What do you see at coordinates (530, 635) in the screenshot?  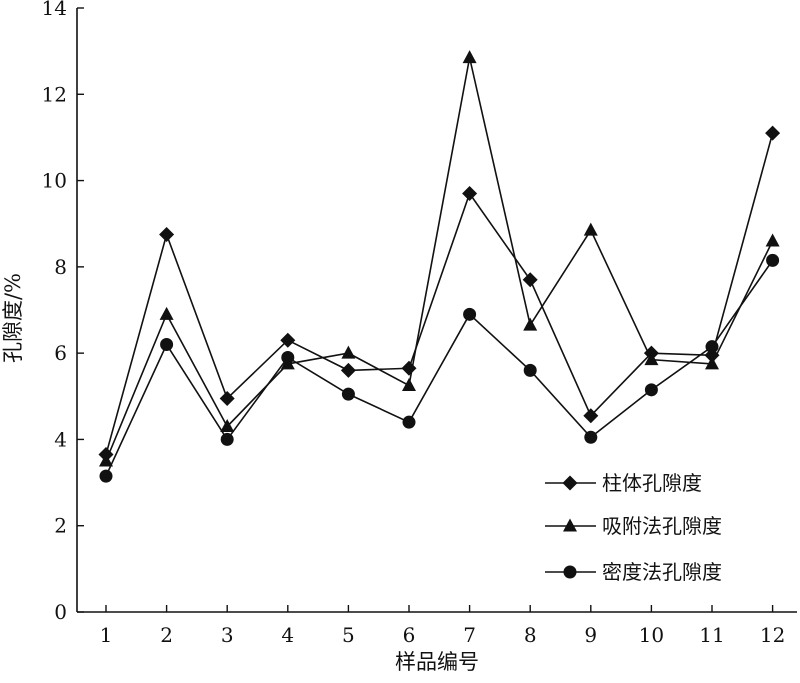 I see `x-tick-label: 8` at bounding box center [530, 635].